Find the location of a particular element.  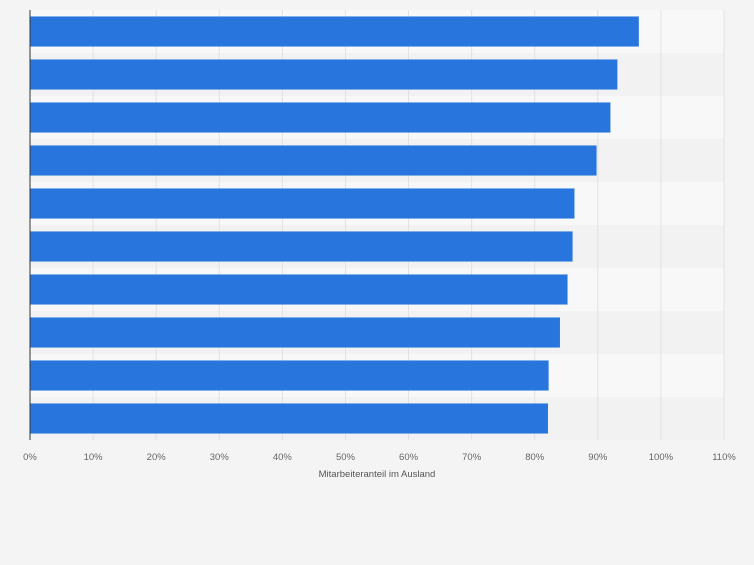

x-tick-label: 50% is located at coordinates (346, 457).